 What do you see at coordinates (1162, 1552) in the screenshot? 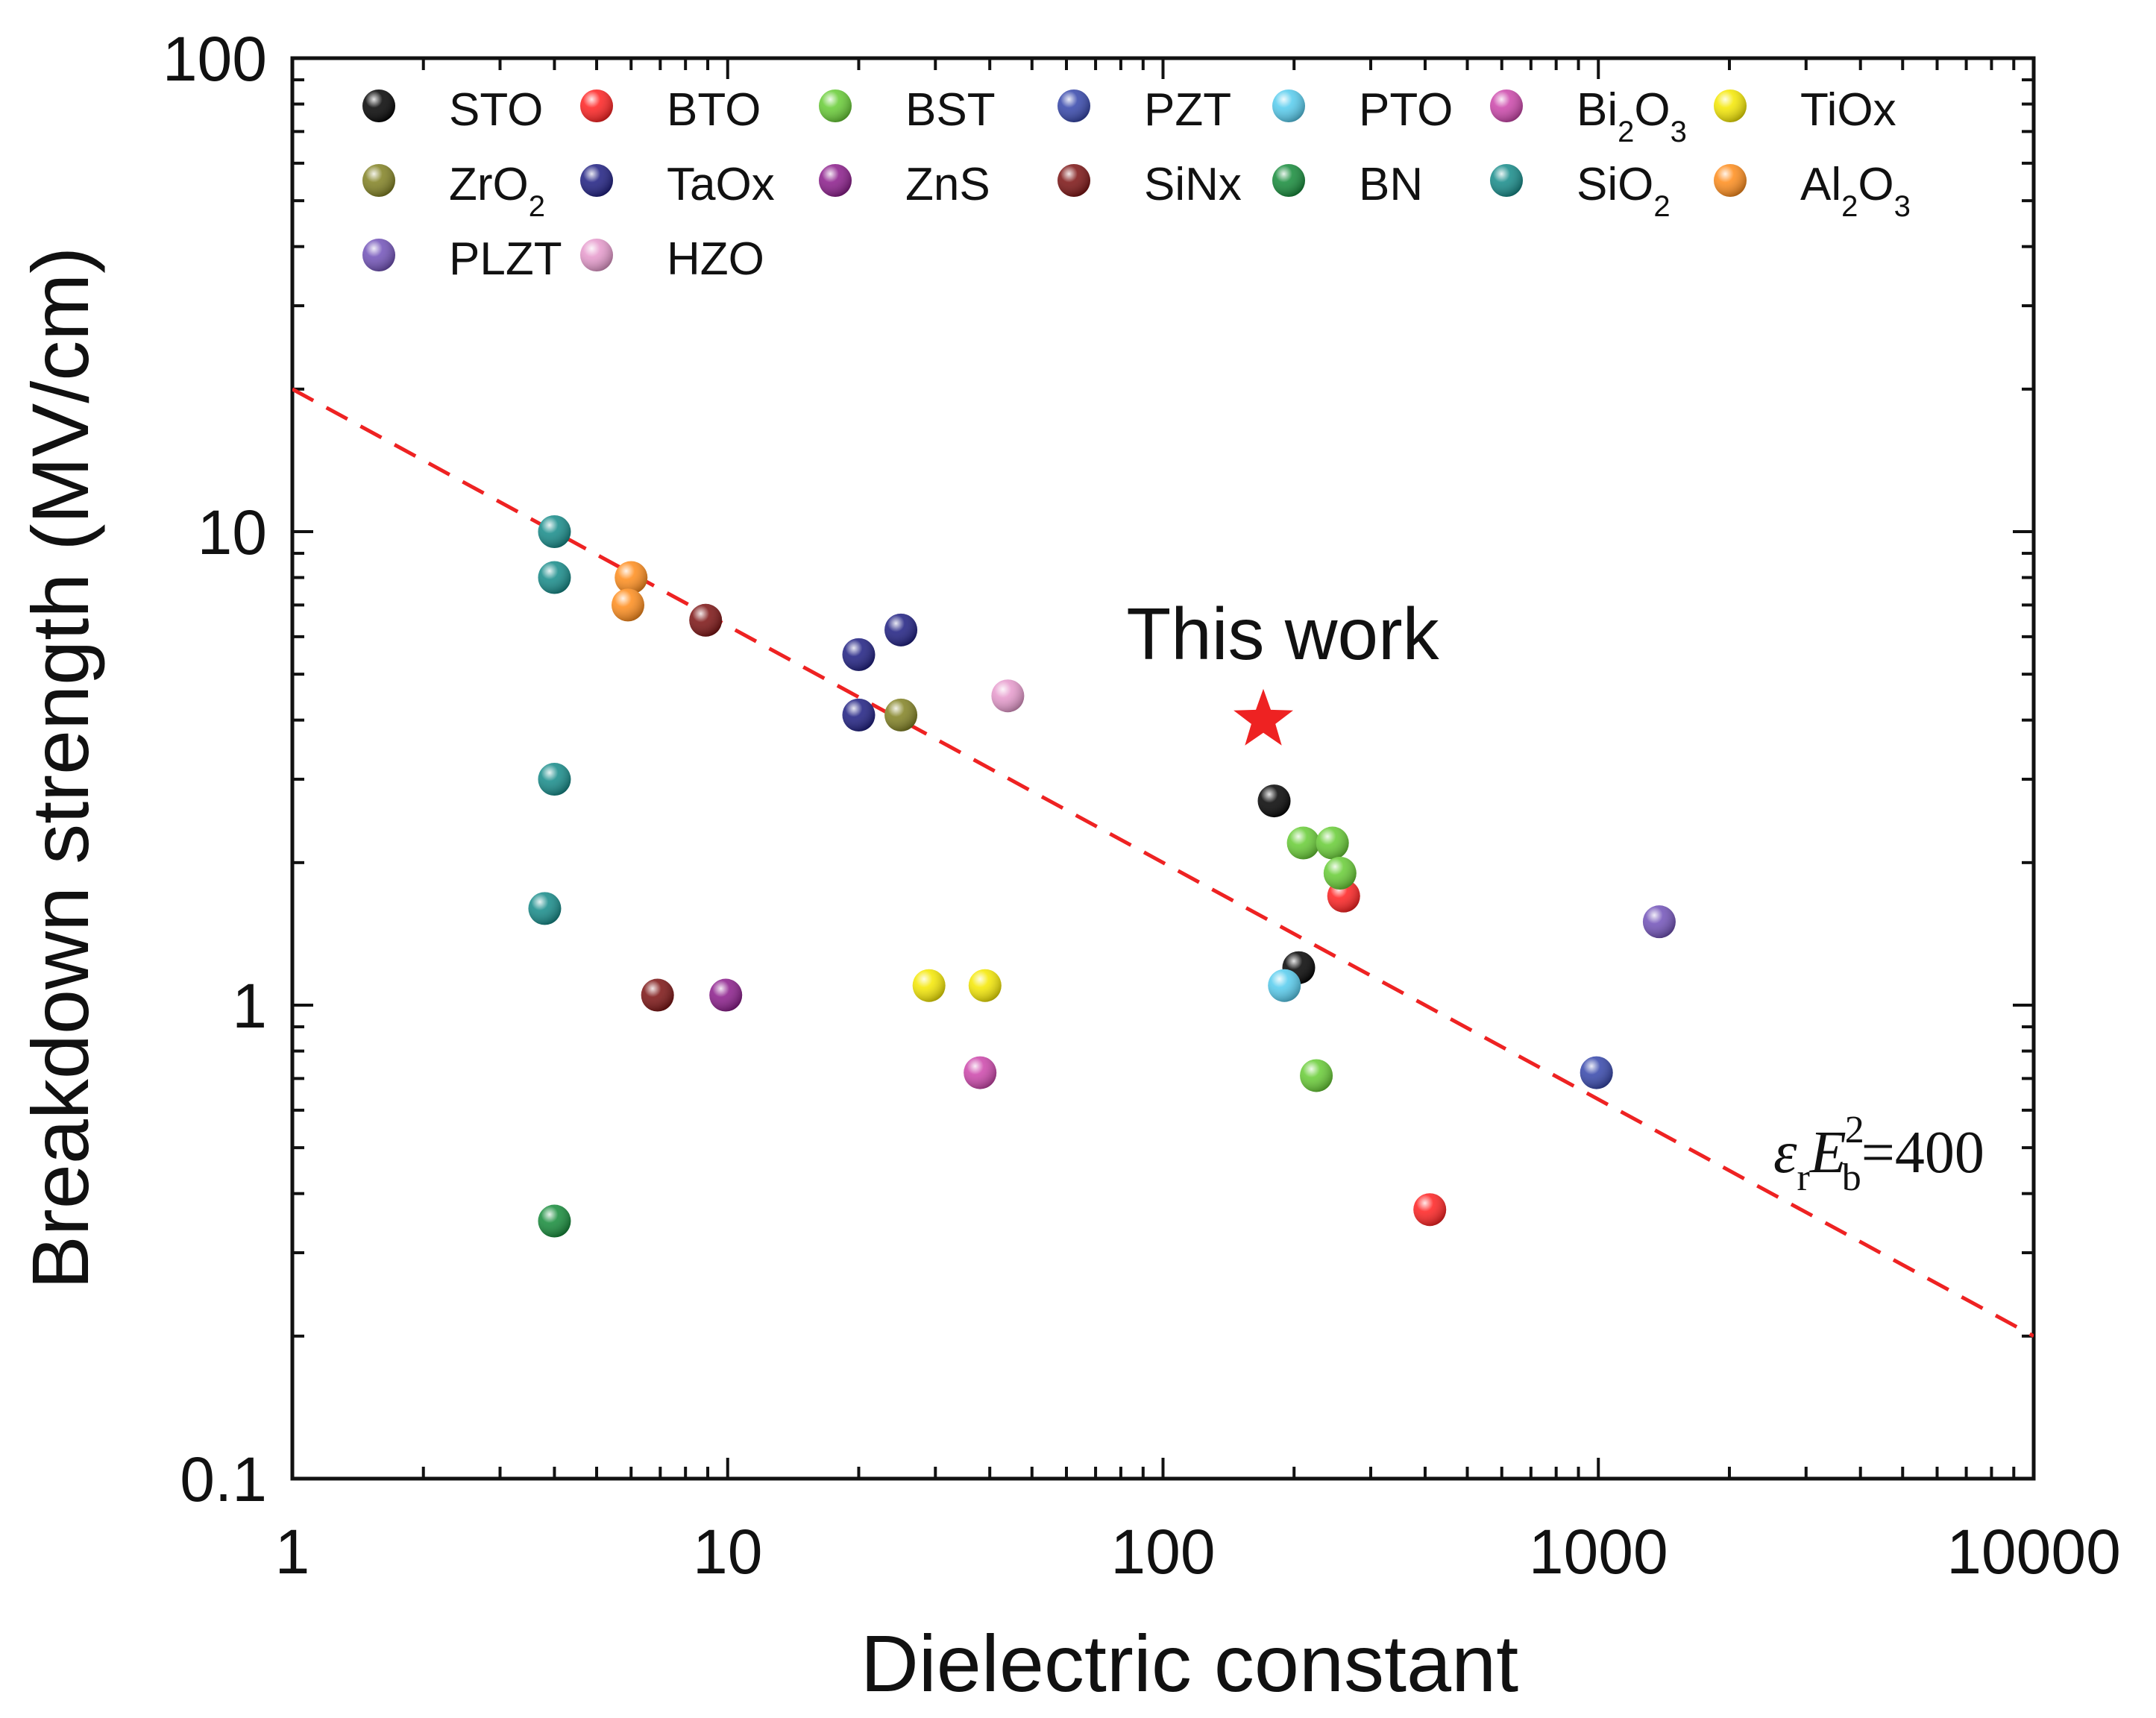
I see `x-tick-label: 100` at bounding box center [1162, 1552].